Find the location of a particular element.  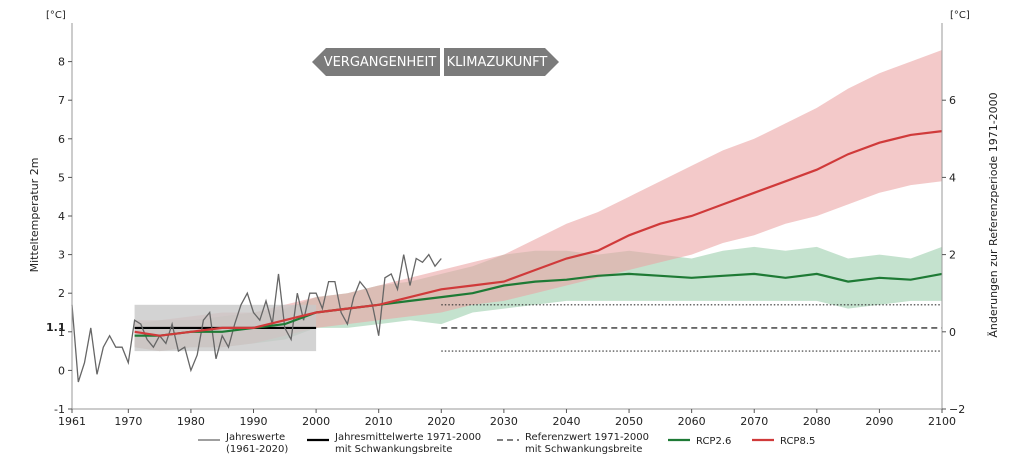

x-tick-label: 2070 is located at coordinates (754, 421).